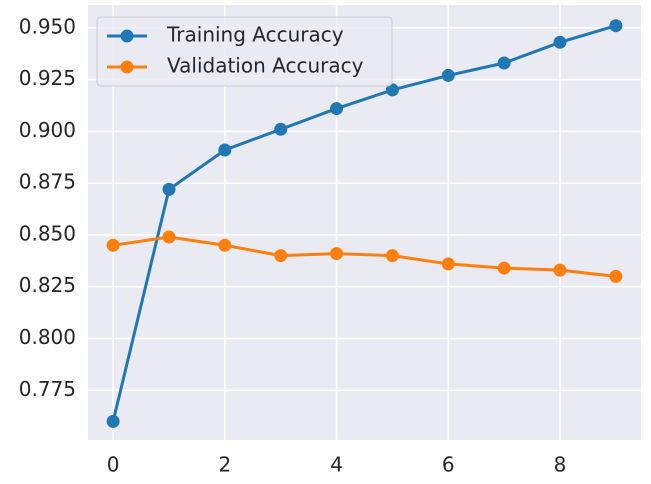 The image size is (651, 484). Describe the element at coordinates (47, 182) in the screenshot. I see `y-tick-label: 0.875` at that location.